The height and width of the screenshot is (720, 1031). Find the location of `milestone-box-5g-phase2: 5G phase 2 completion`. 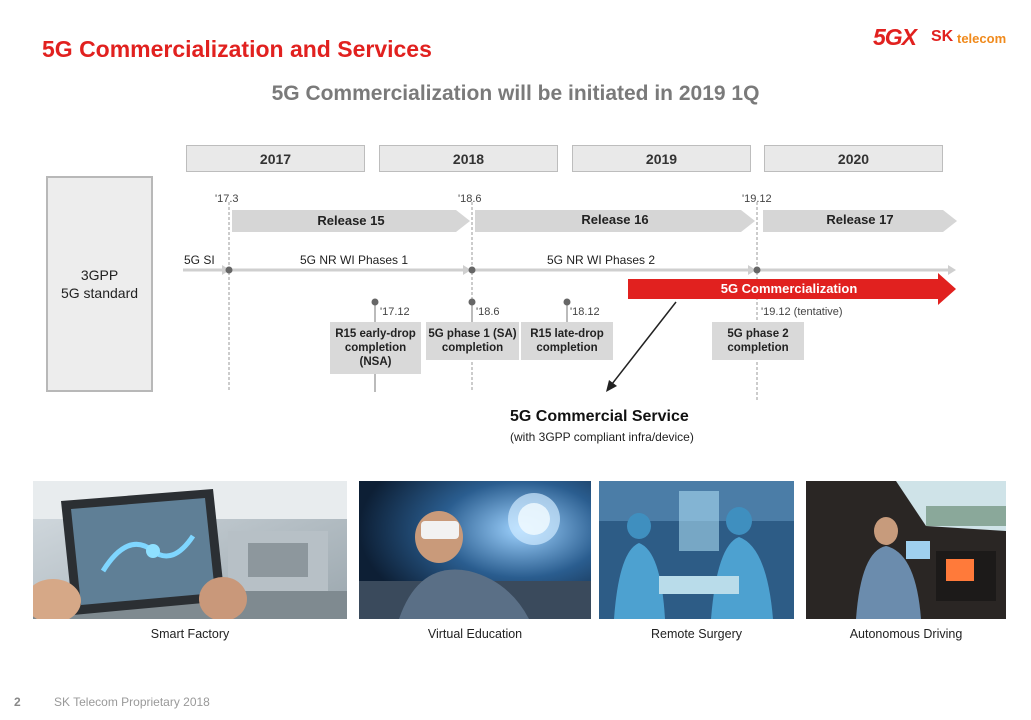

milestone-box-5g-phase2: 5G phase 2 completion is located at coordinates (758, 341).